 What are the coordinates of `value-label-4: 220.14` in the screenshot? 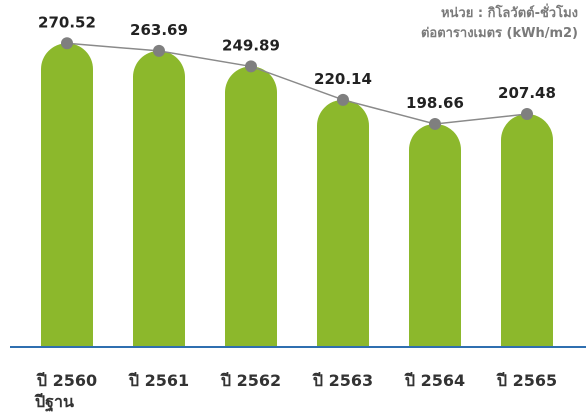 It's located at (343, 79).